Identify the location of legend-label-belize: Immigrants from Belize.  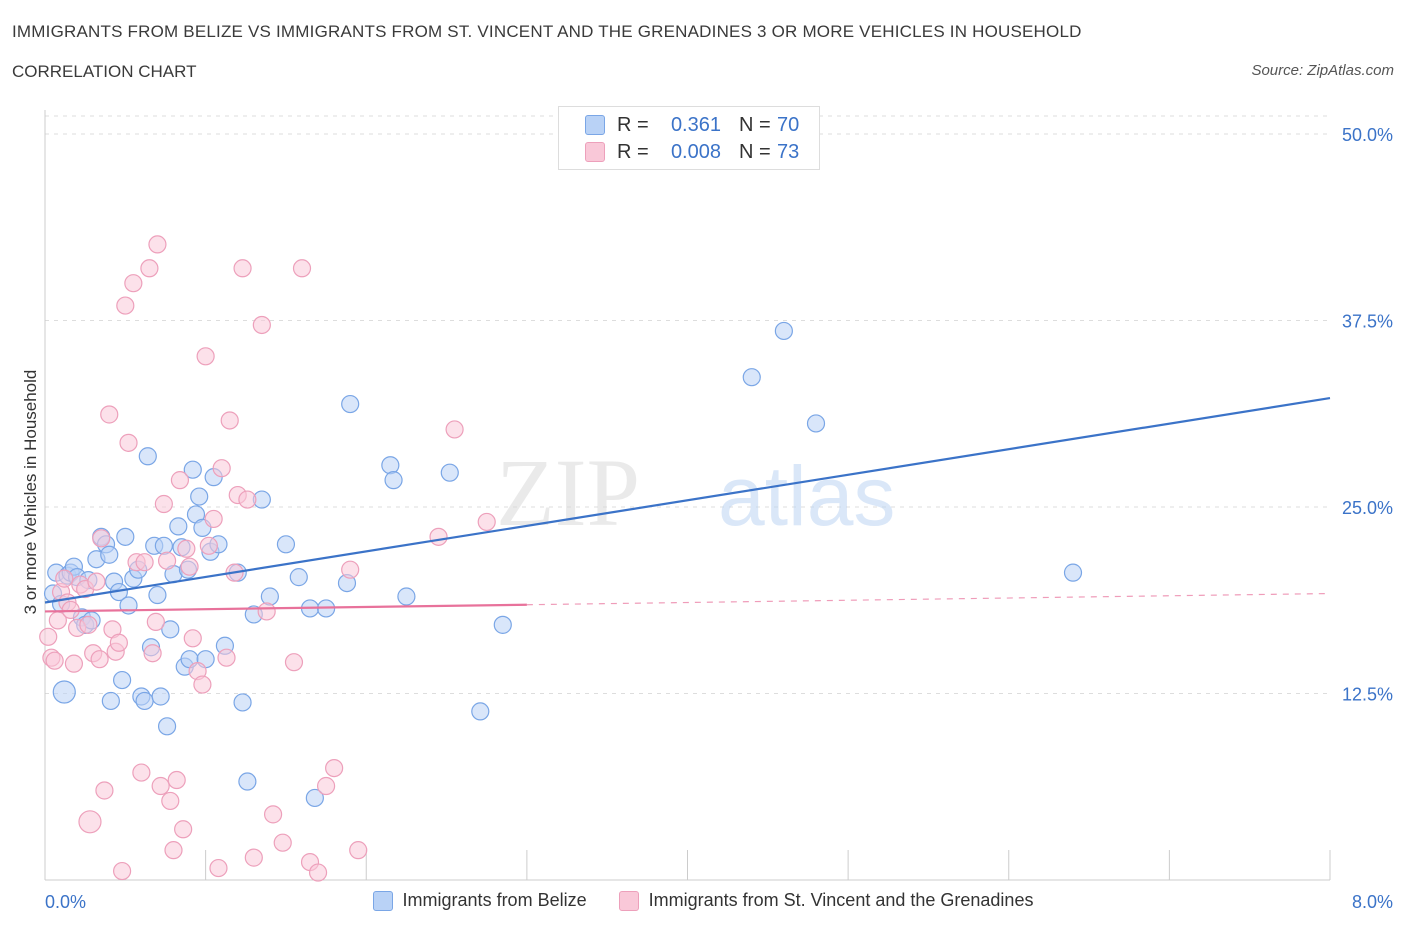
(494, 900).